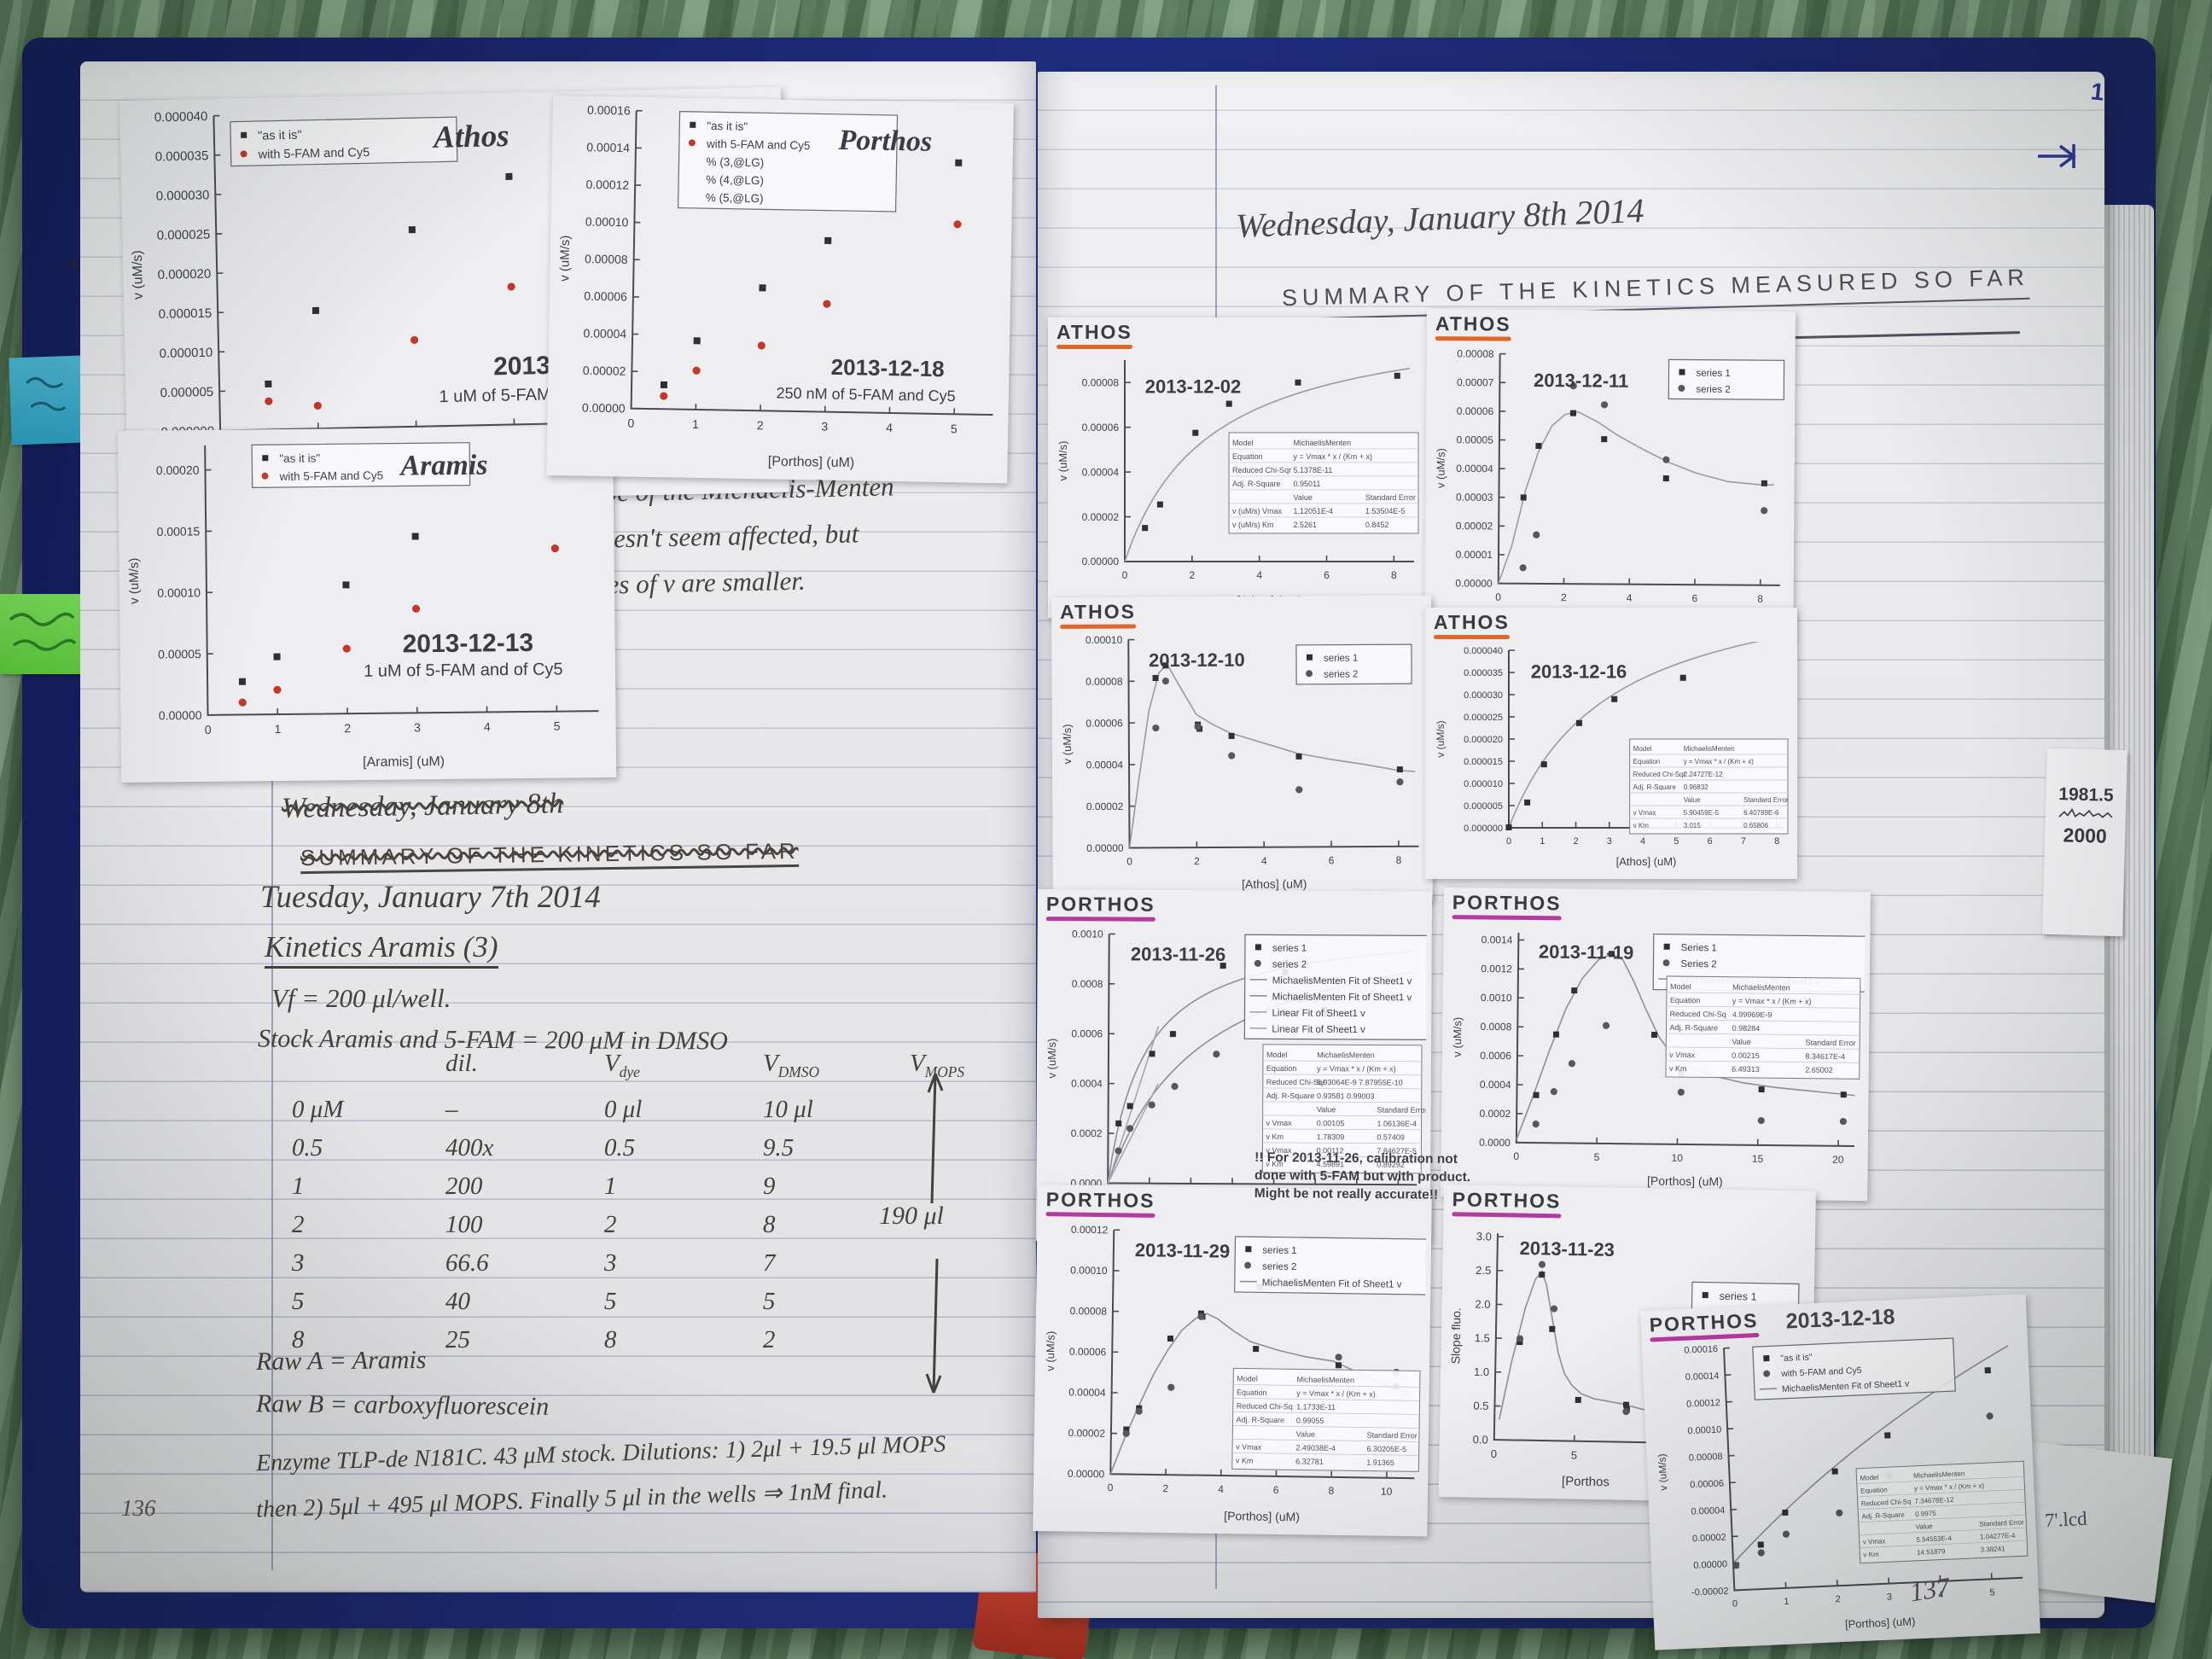 The width and height of the screenshot is (2212, 1659). I want to click on table-cell: 7, so click(769, 1263).